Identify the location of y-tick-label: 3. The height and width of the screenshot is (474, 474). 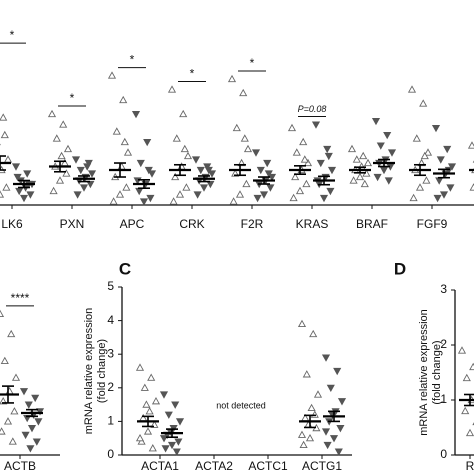
(443, 289).